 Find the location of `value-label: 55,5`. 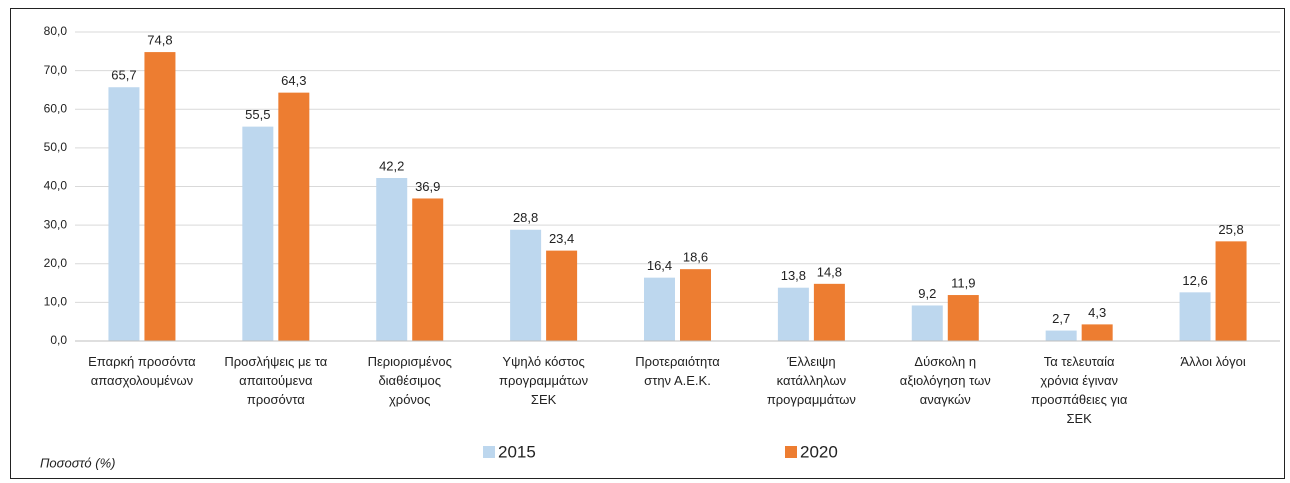

value-label: 55,5 is located at coordinates (257, 114).